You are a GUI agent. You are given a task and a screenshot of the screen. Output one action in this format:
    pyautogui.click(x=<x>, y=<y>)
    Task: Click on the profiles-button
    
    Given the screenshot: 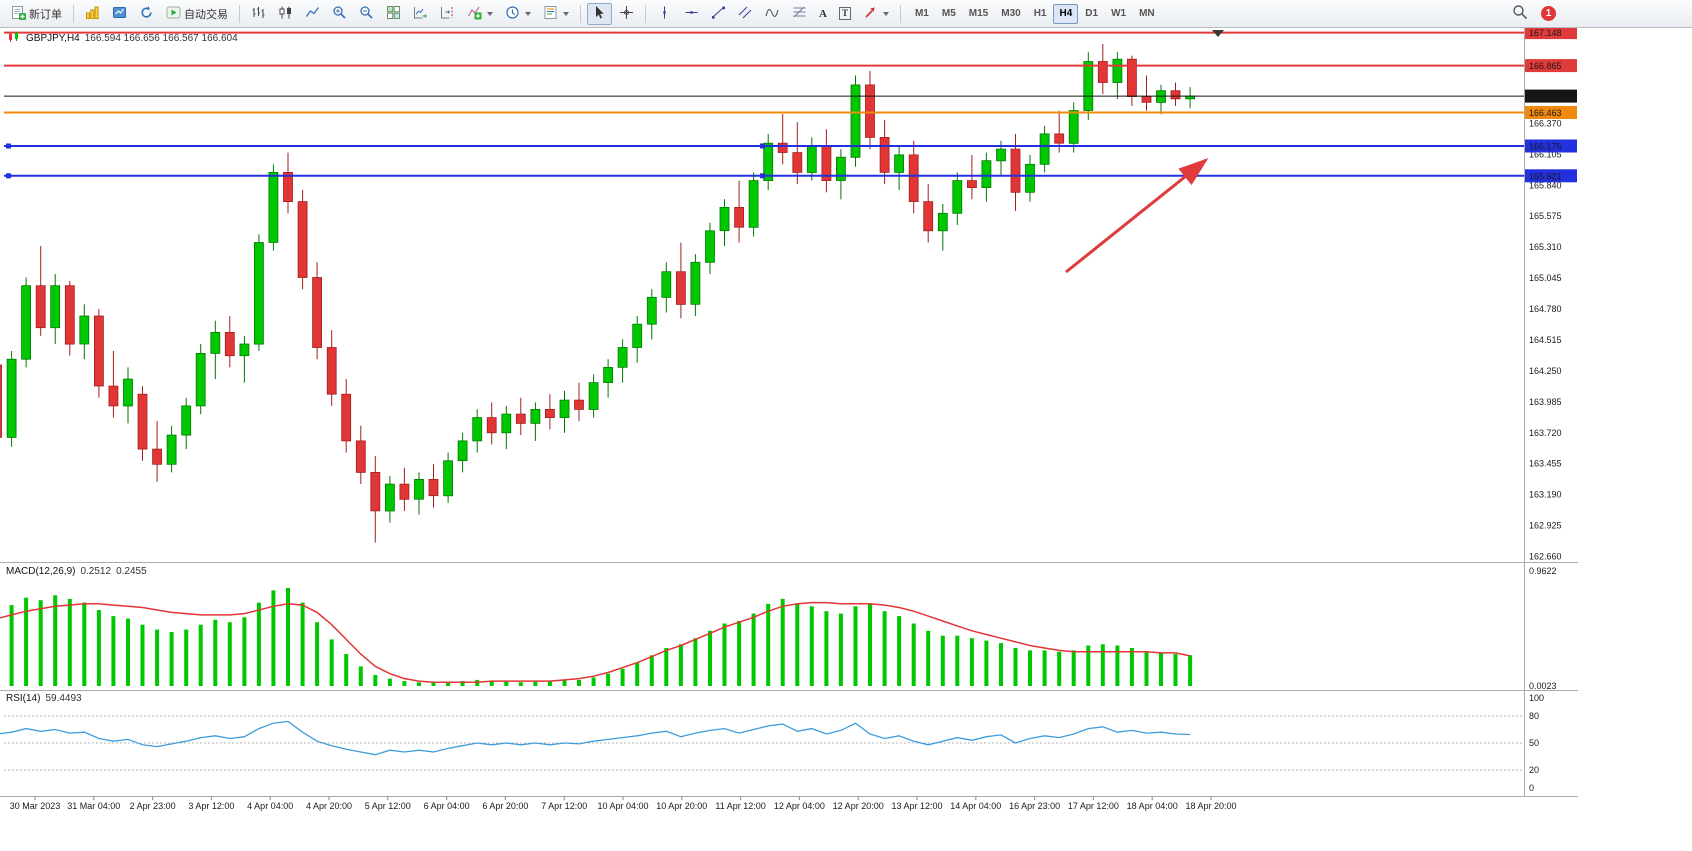 What is the action you would take?
    pyautogui.click(x=119, y=14)
    